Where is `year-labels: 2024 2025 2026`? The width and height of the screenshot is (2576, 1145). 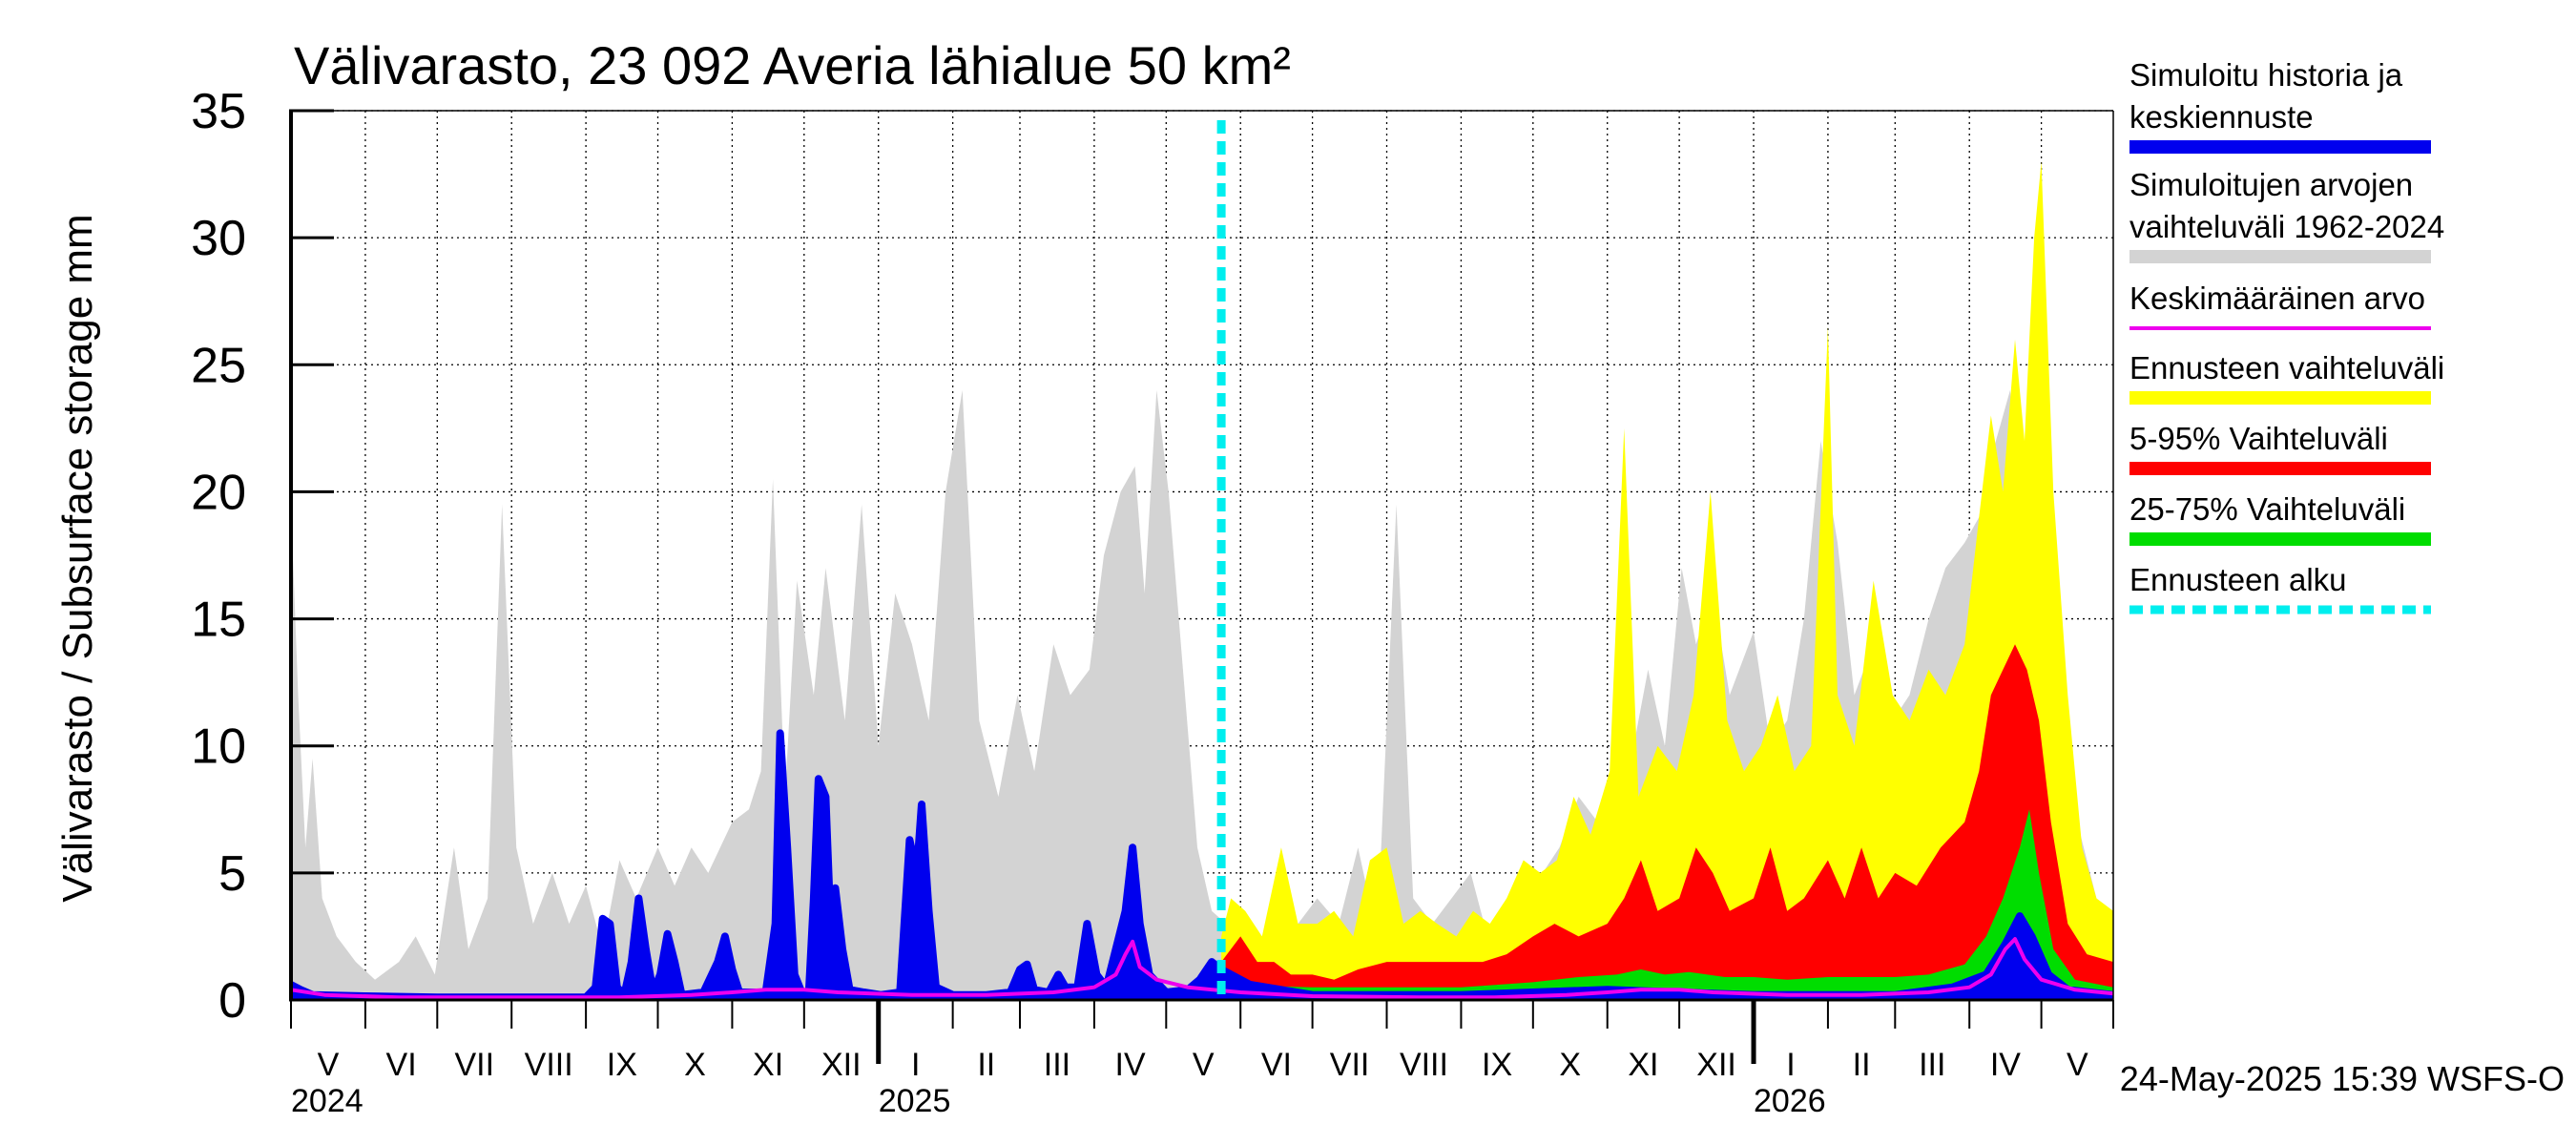 year-labels: 2024 2025 2026 is located at coordinates (1058, 1101).